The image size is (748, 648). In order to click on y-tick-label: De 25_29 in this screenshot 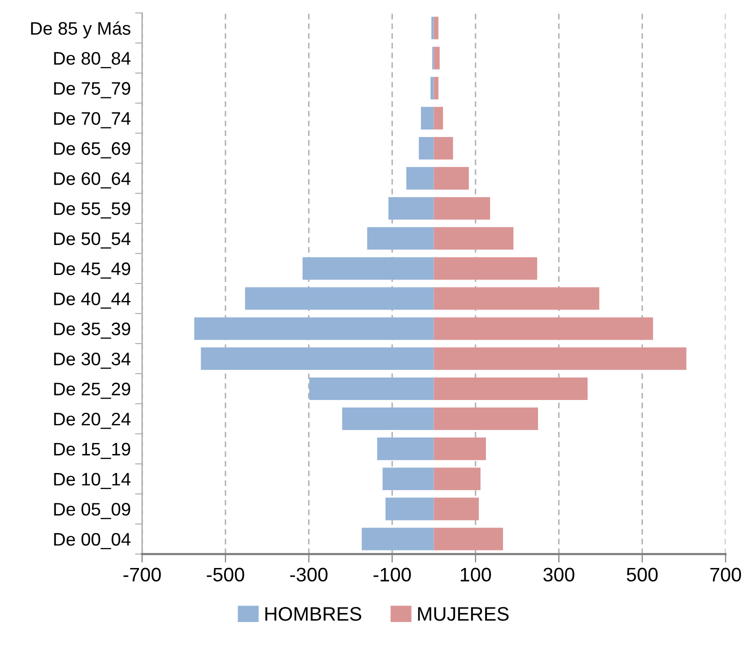, I will do `click(92, 390)`.